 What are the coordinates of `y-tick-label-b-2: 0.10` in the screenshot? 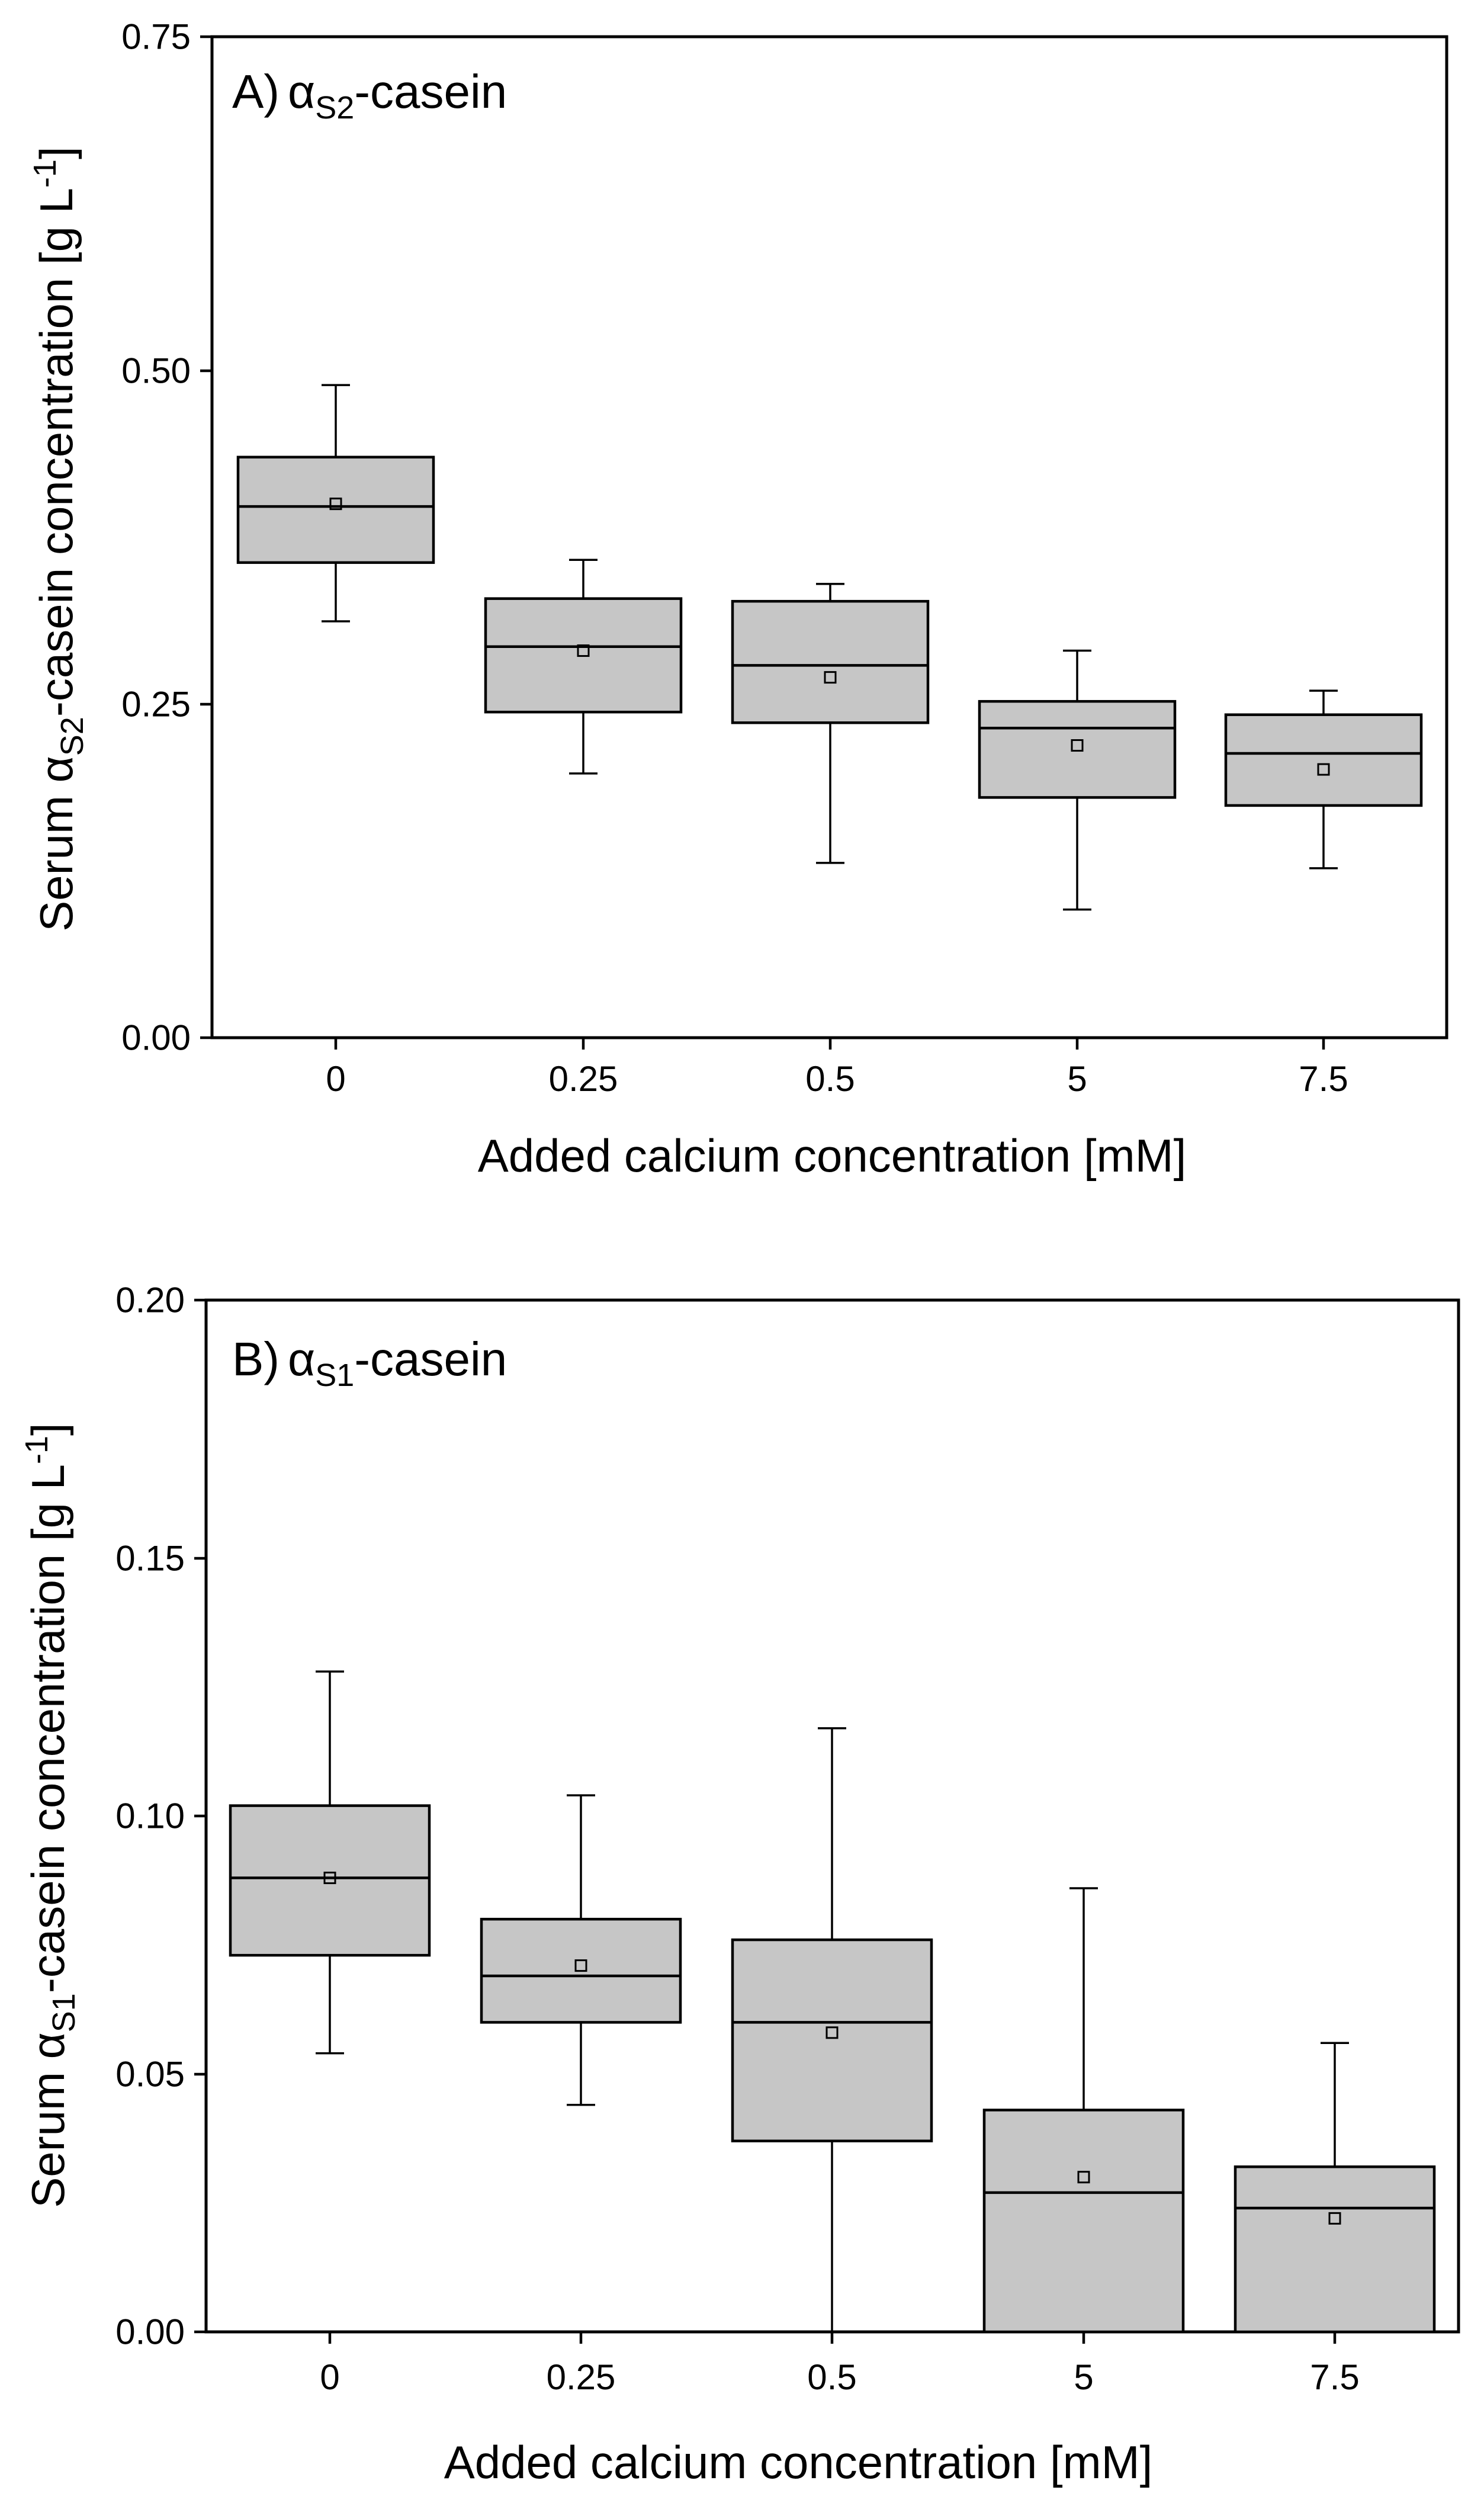 It's located at (150, 1816).